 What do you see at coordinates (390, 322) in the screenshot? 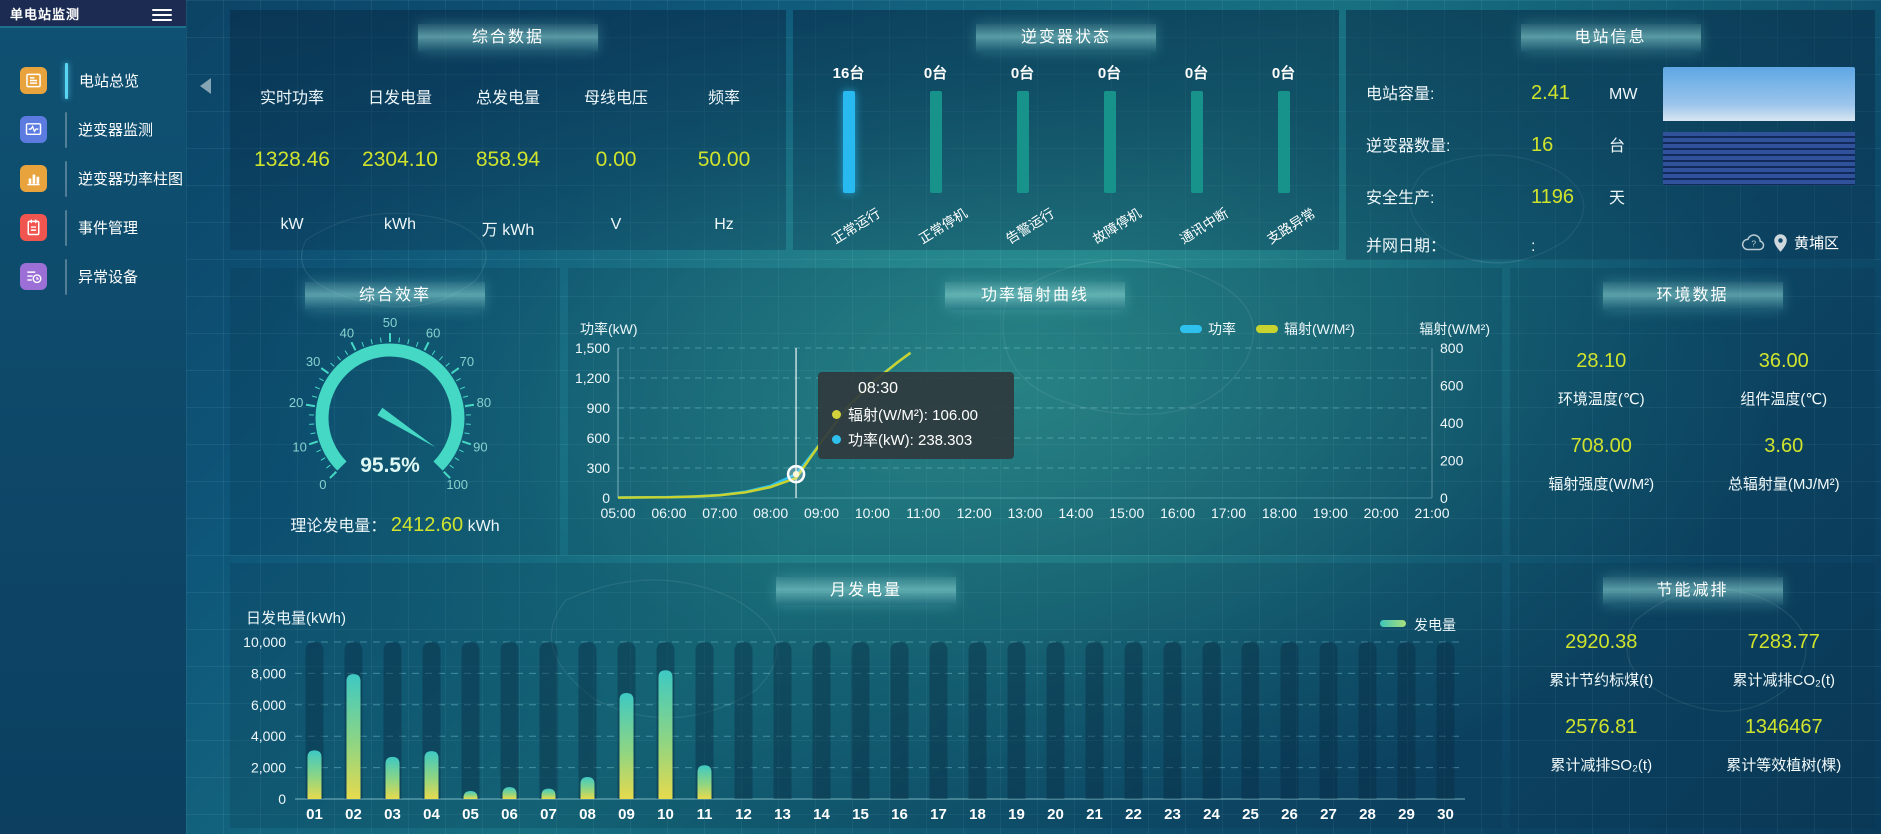
I see `svg-text: 50` at bounding box center [390, 322].